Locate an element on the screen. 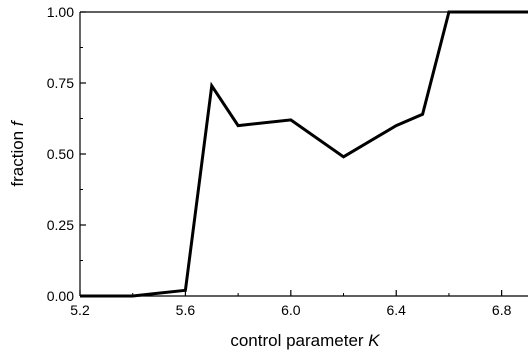 The height and width of the screenshot is (353, 528). y-axis: 0.00 0.25 0.50 0.75 1.00 is located at coordinates (66, 154).